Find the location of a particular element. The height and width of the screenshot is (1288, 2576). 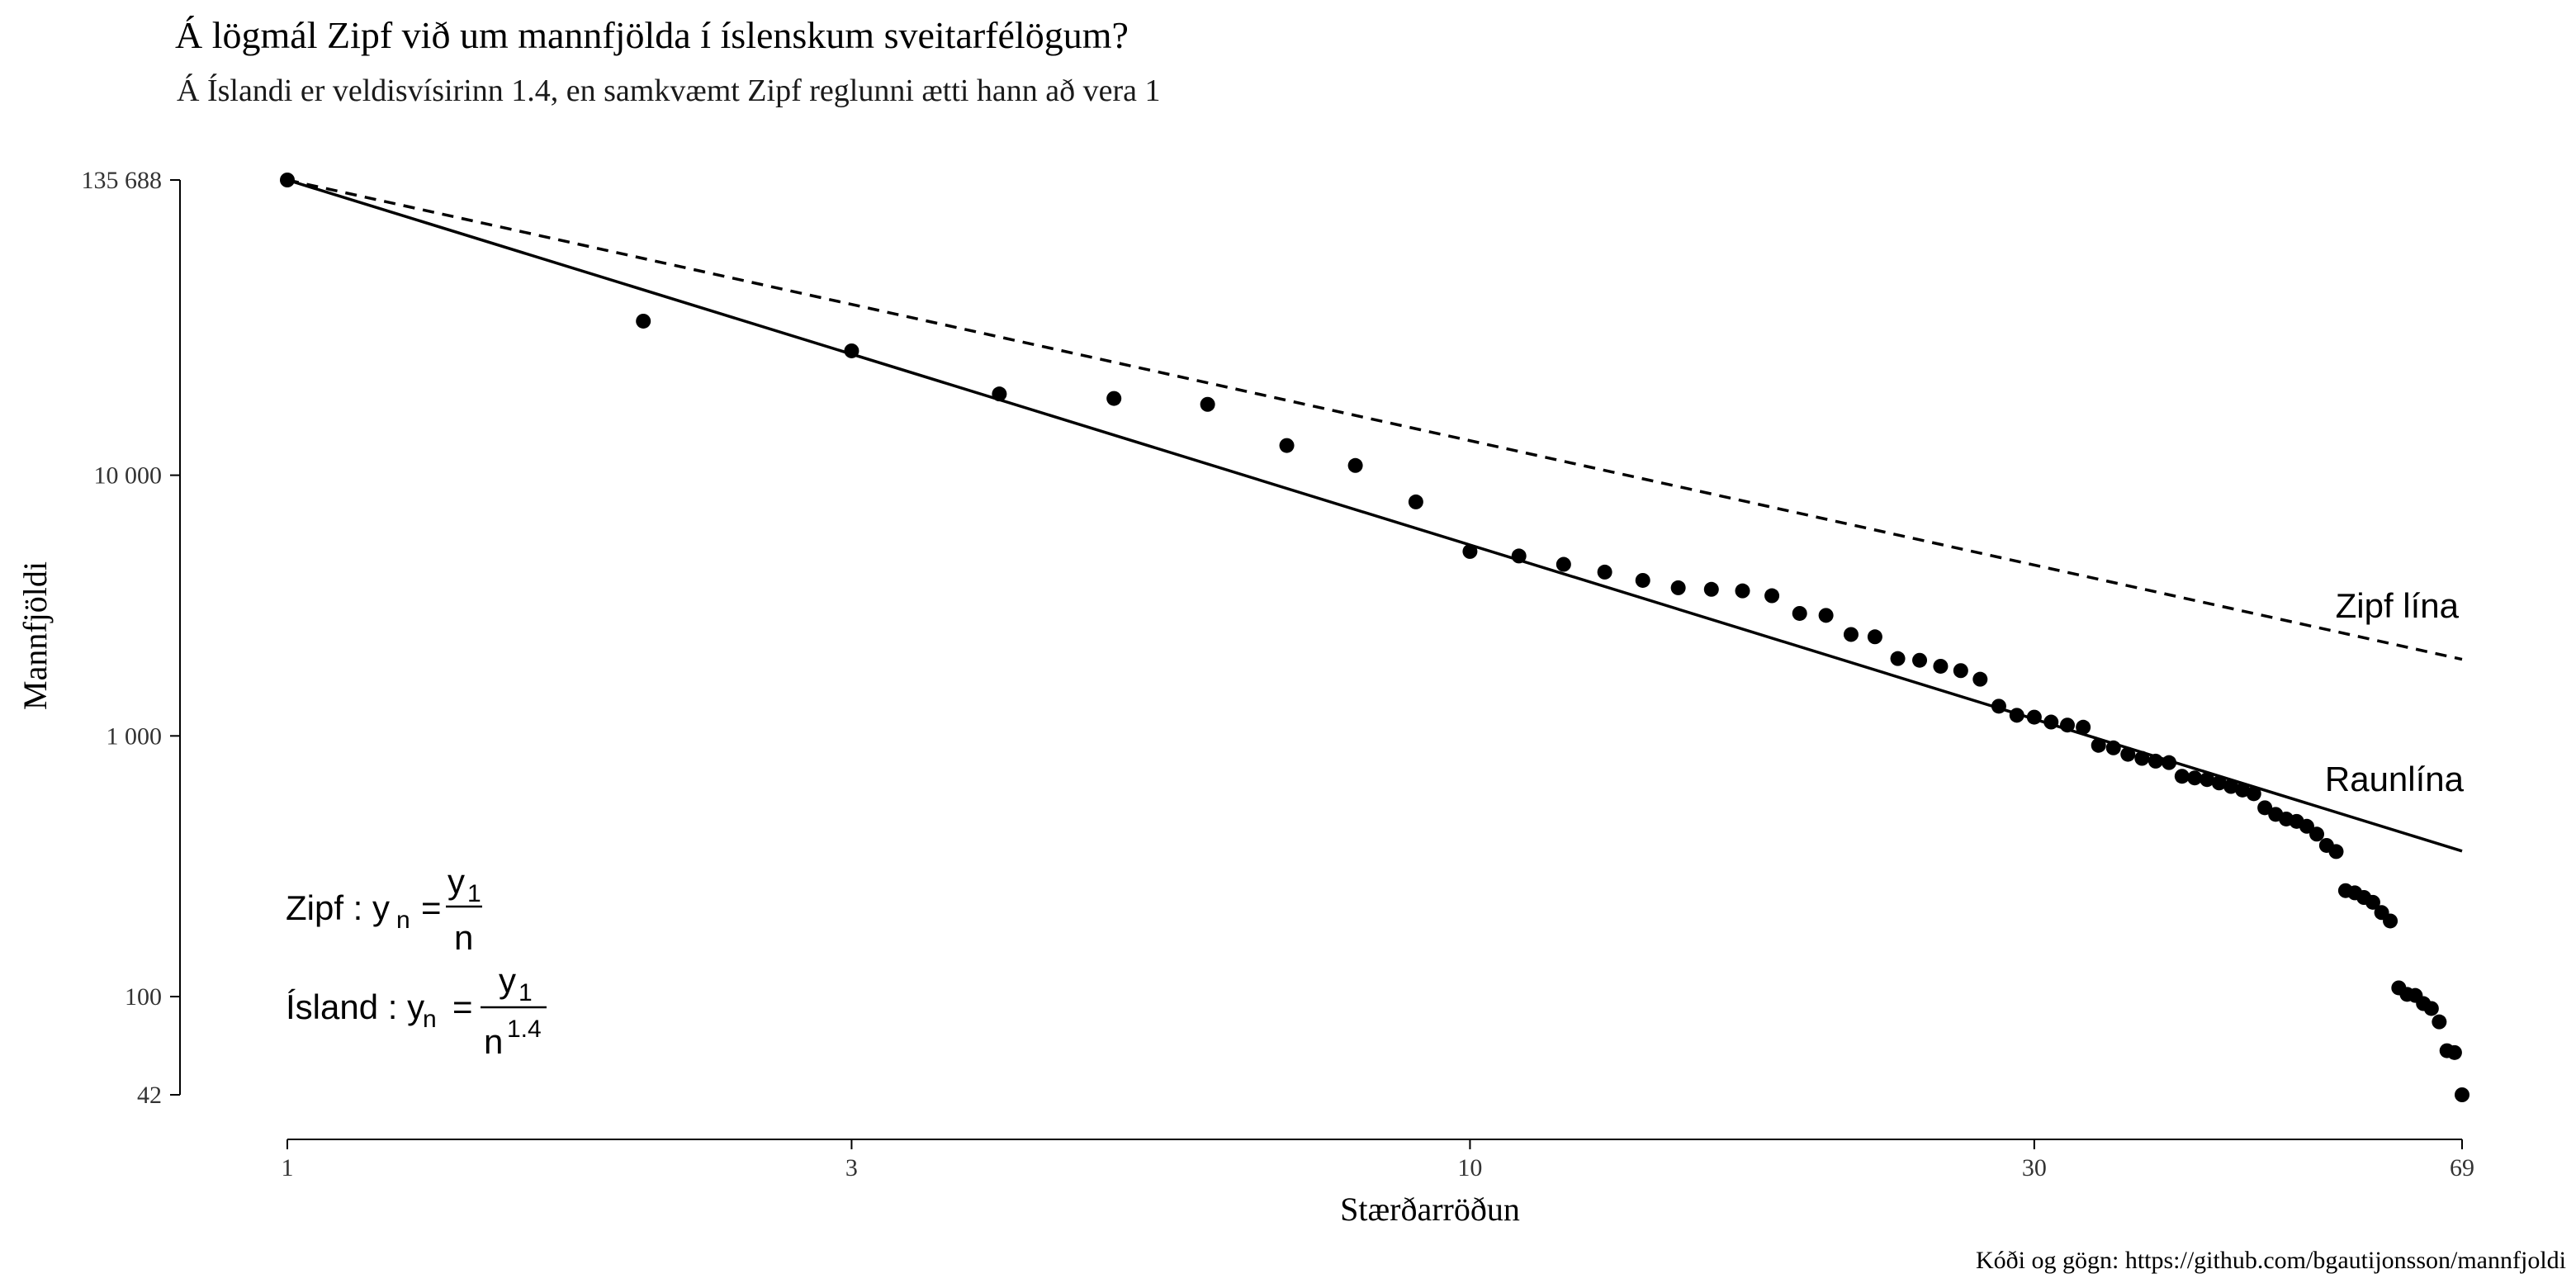

x-tick-label: 10 is located at coordinates (1469, 1167).